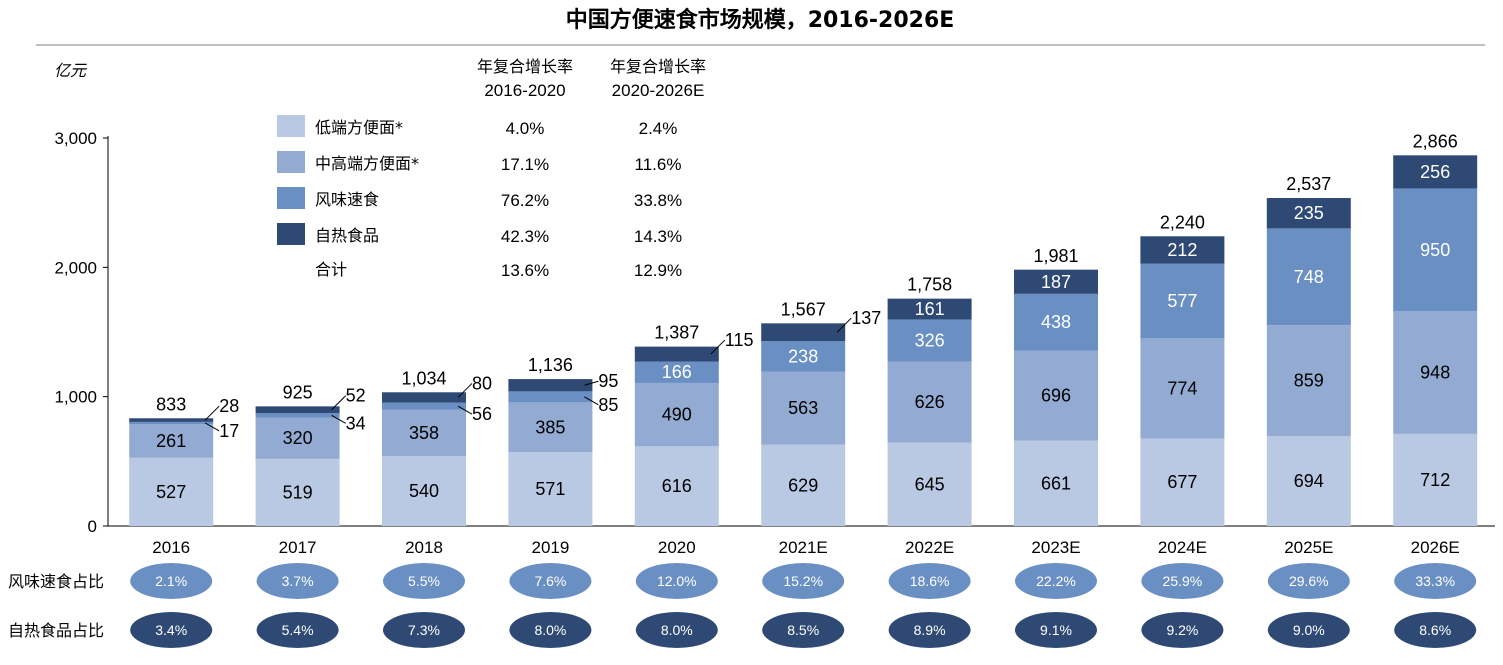 The width and height of the screenshot is (1503, 665). I want to click on value-label: 320, so click(298, 438).